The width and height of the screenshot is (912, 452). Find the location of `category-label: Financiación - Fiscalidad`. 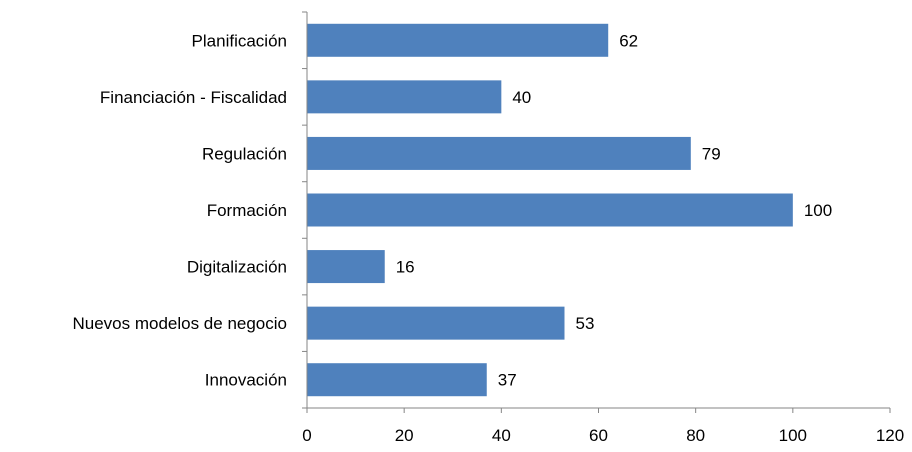

category-label: Financiación - Fiscalidad is located at coordinates (193, 97).